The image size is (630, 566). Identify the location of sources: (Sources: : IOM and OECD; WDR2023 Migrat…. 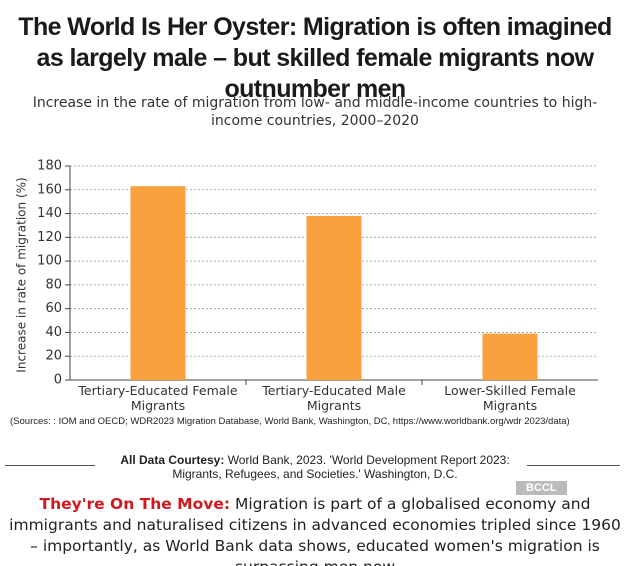
(290, 421).